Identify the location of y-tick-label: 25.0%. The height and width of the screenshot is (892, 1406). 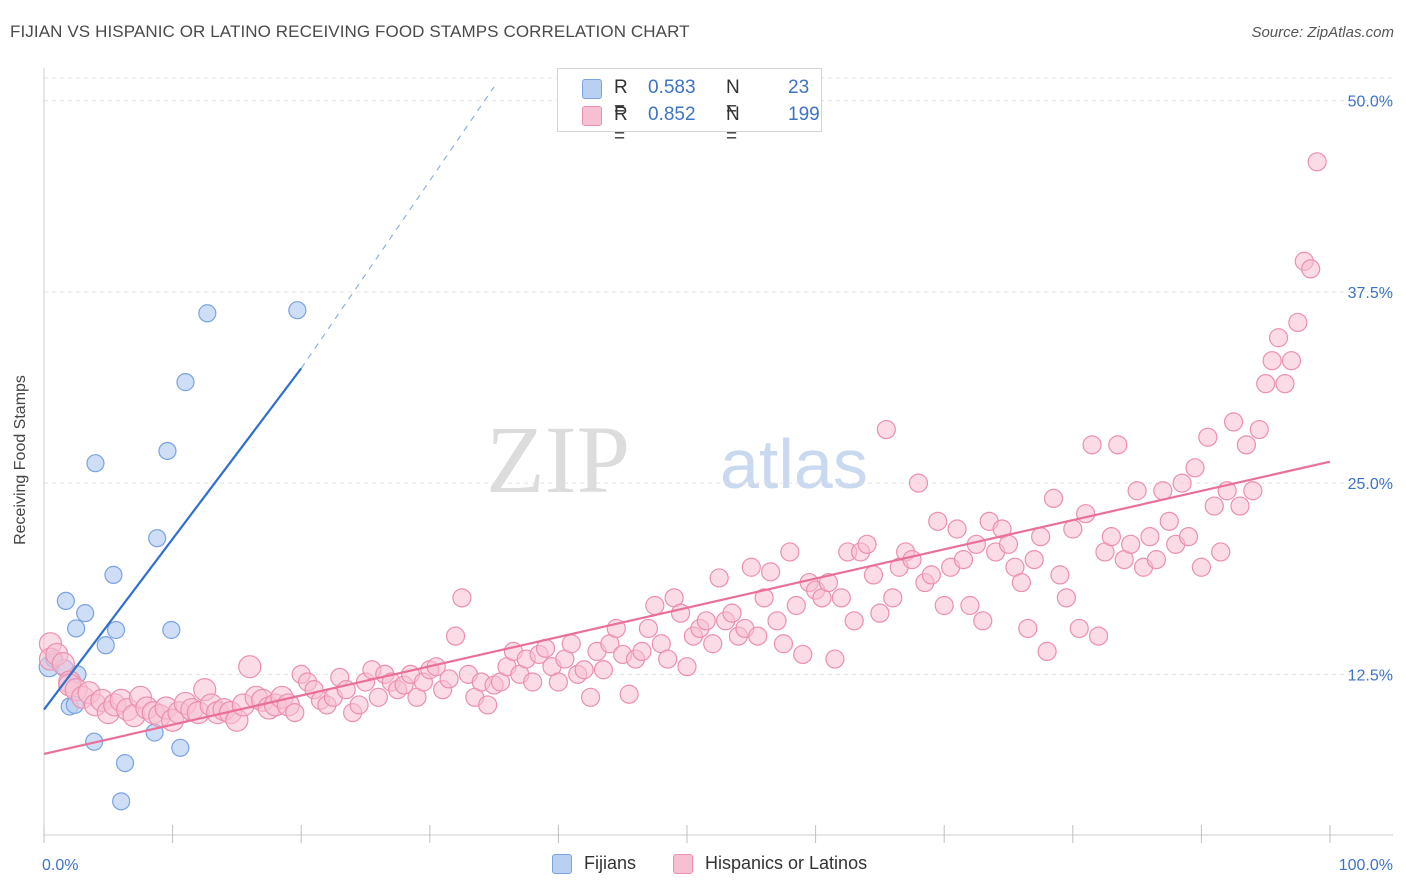
(1370, 484).